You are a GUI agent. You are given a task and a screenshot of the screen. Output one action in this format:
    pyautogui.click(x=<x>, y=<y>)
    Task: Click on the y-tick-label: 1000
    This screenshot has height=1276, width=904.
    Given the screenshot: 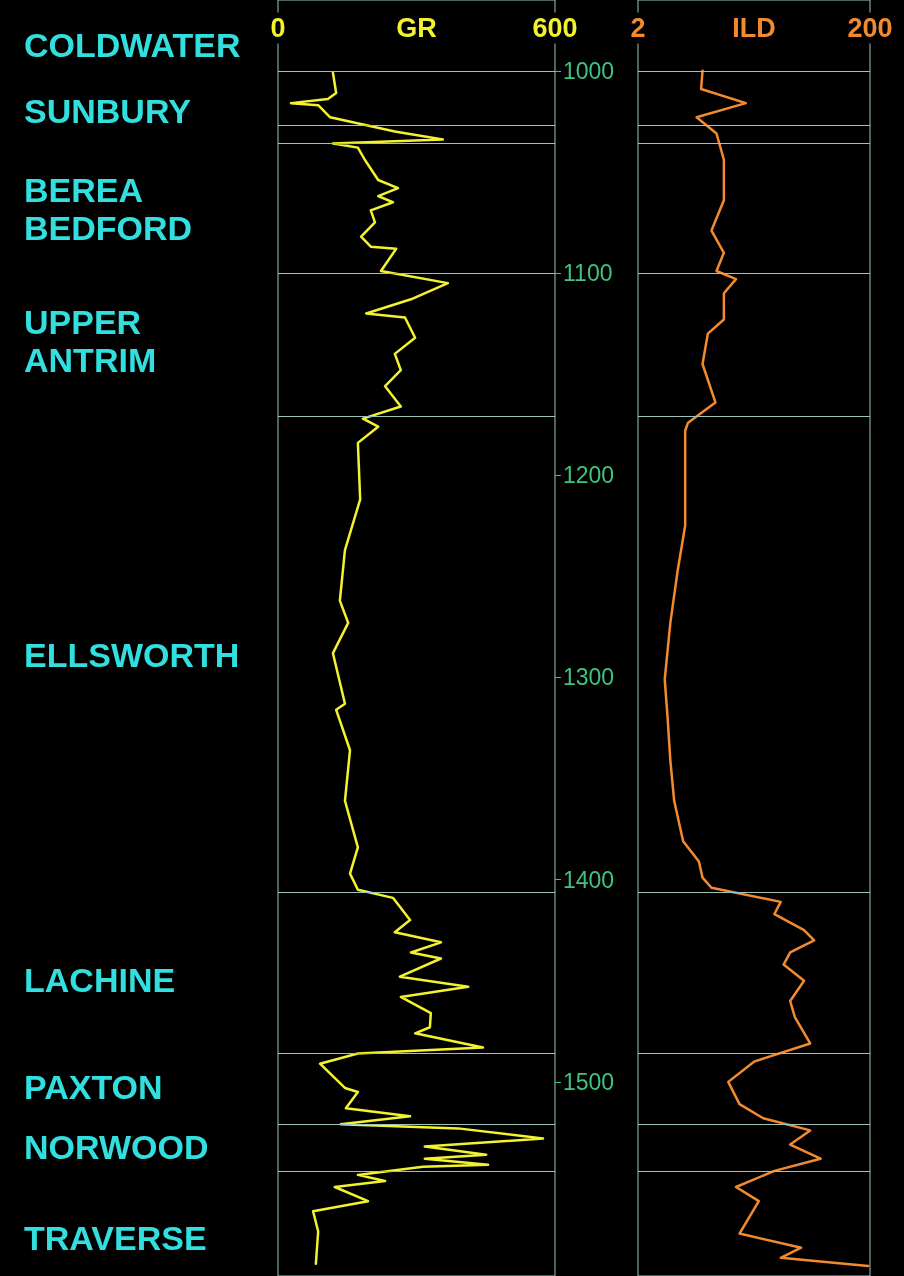 What is the action you would take?
    pyautogui.click(x=589, y=70)
    